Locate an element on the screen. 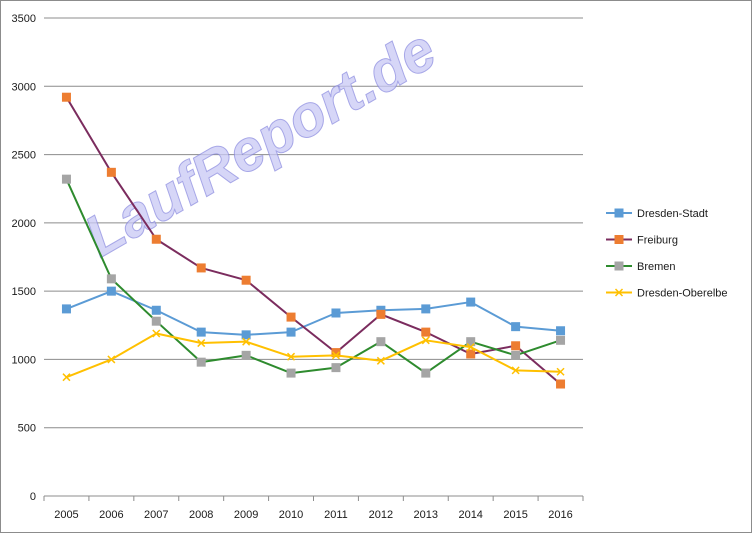  y-tick-label: 1500 is located at coordinates (24, 292).